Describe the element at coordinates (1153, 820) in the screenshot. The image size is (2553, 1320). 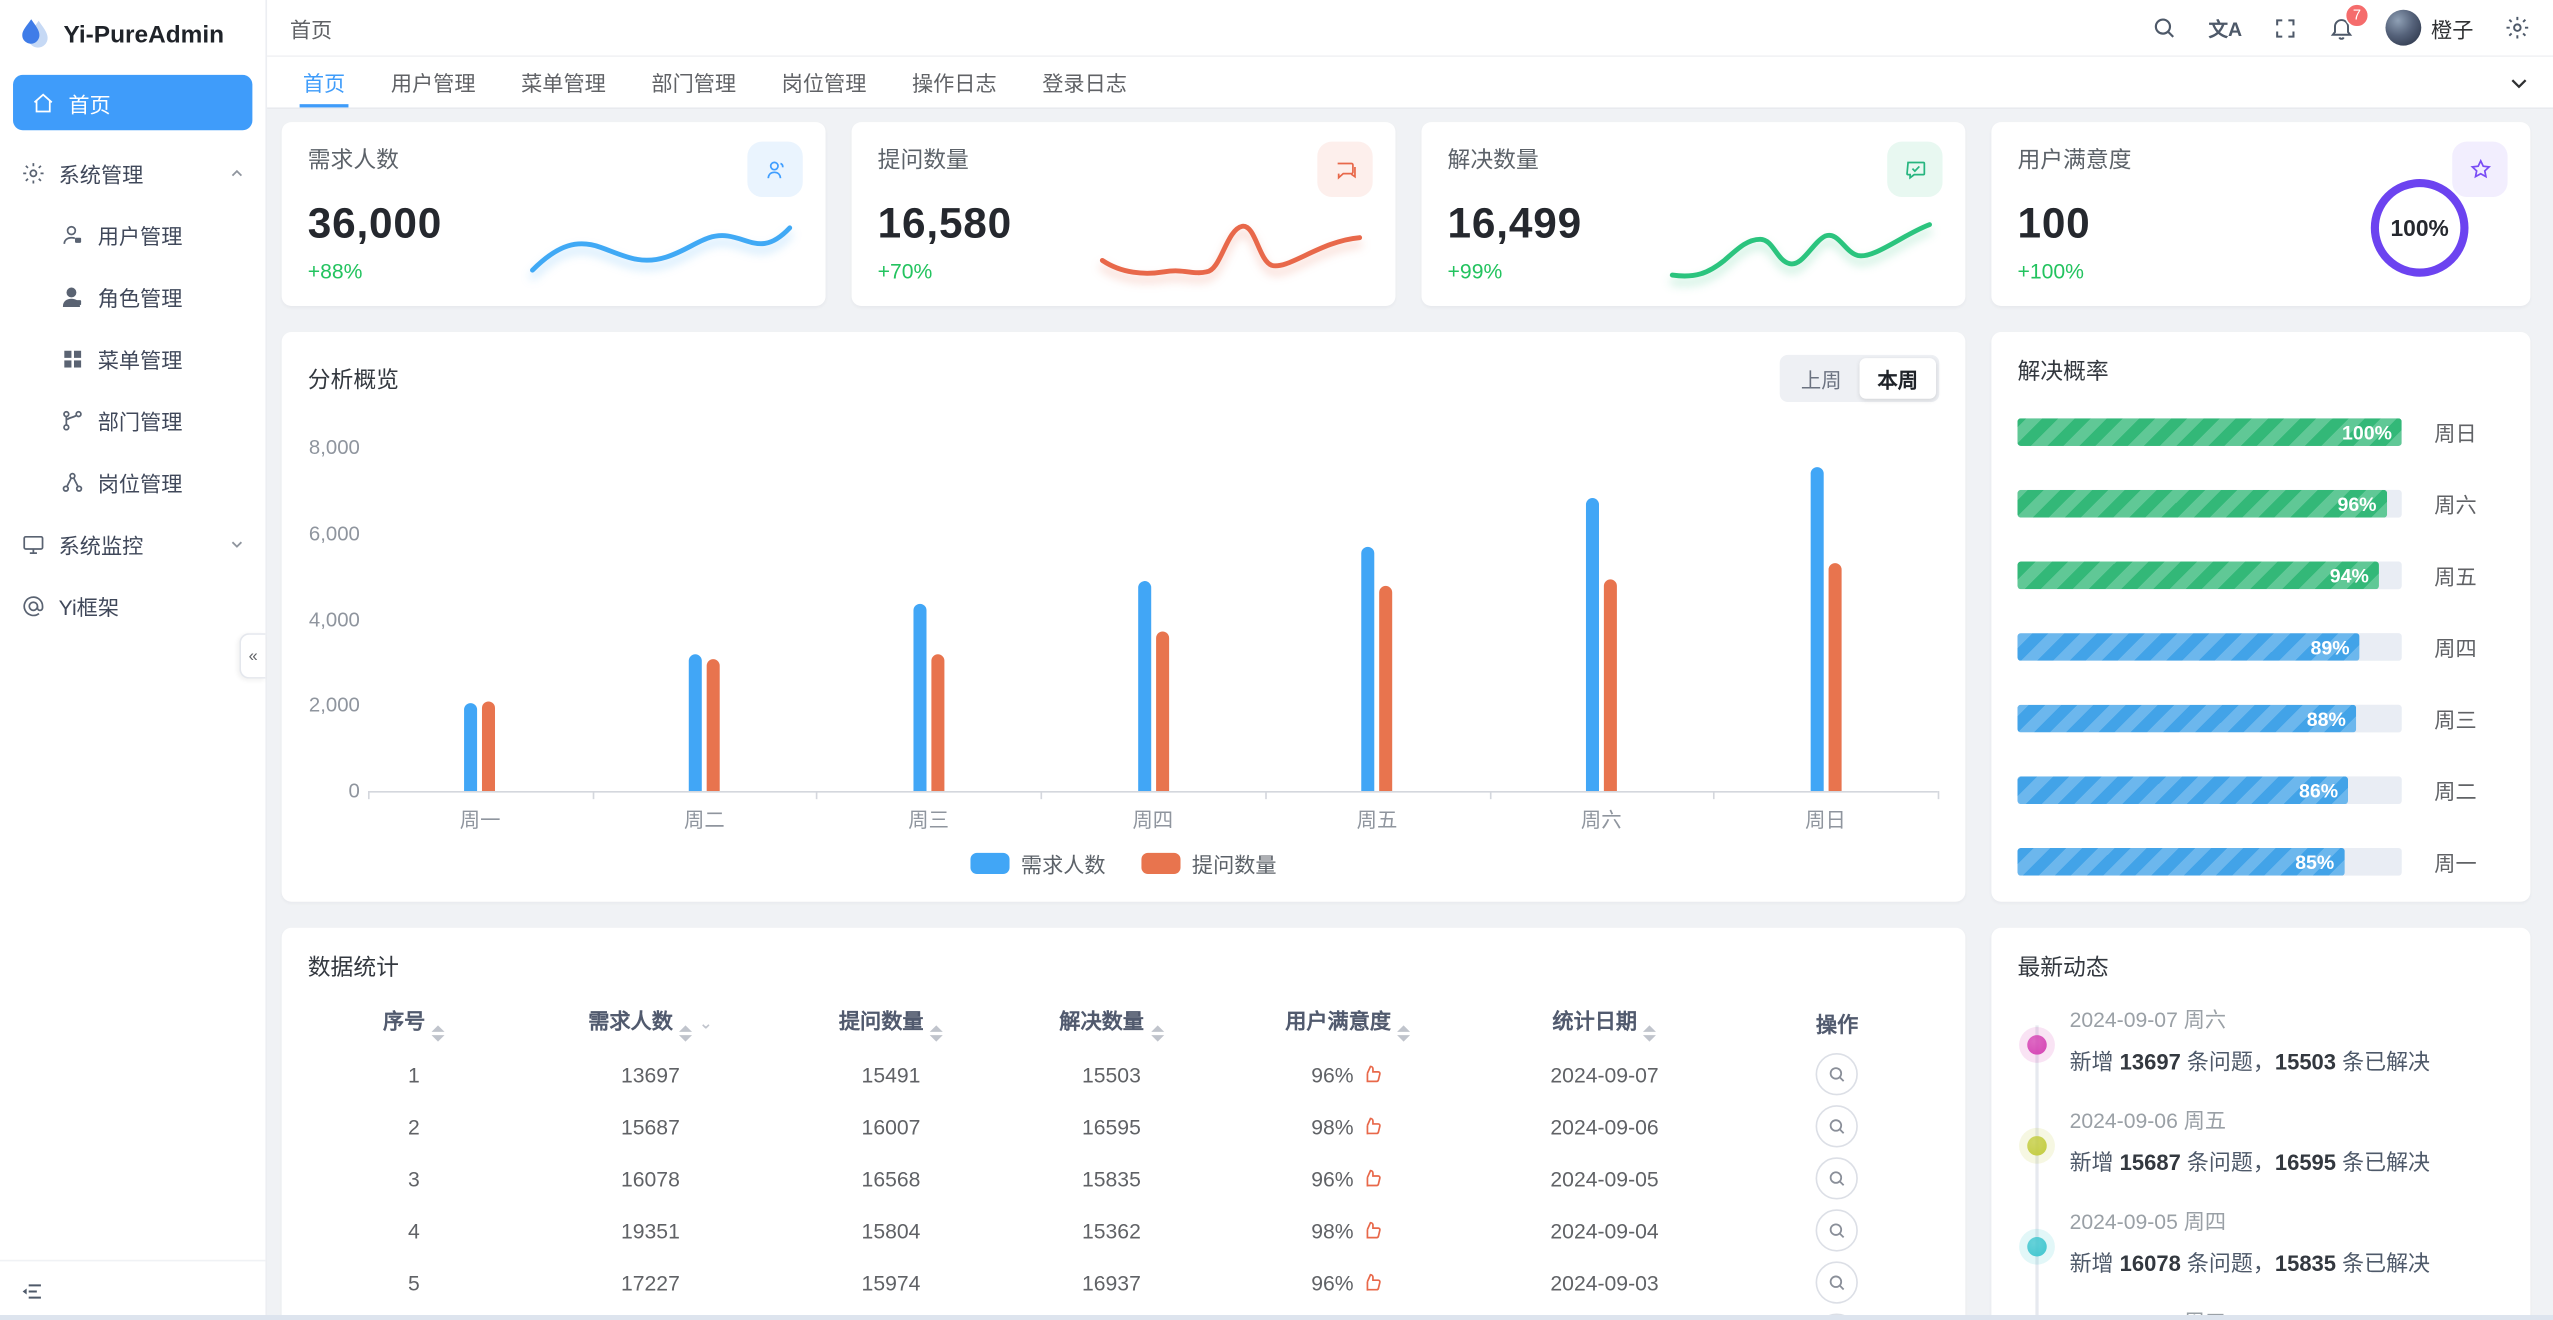
I see `x-axis-label: 周四` at that location.